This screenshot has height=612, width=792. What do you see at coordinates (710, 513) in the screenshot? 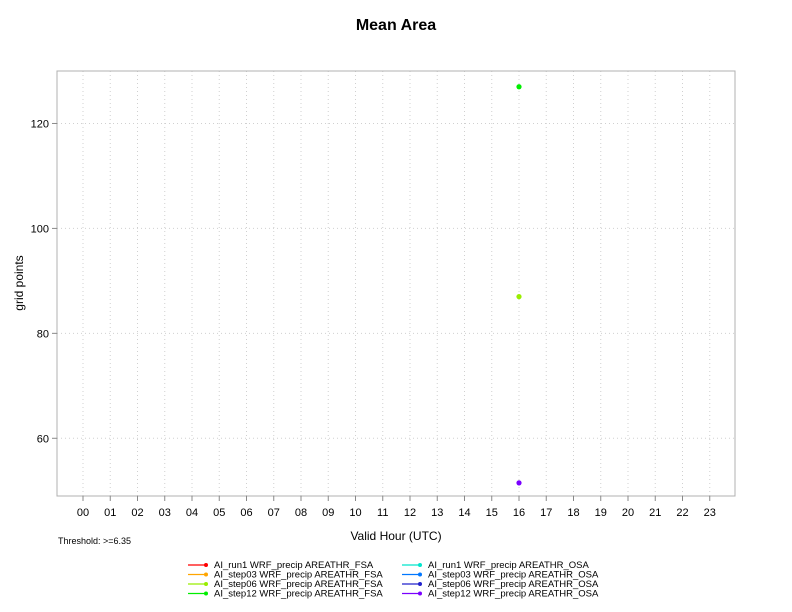
I see `x-tick-label: 23` at bounding box center [710, 513].